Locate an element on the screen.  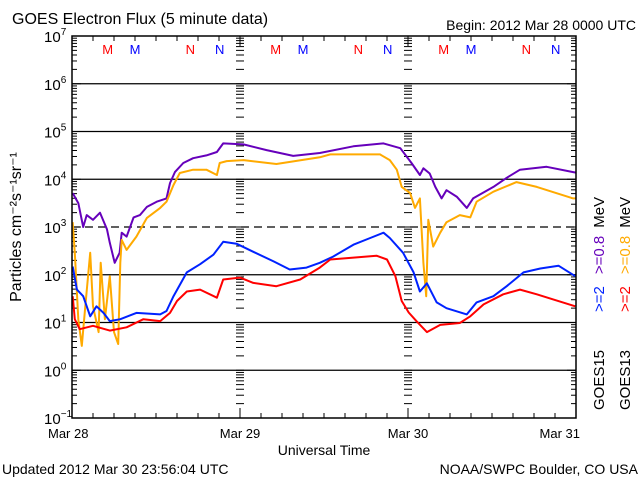
y-tick-label: 10⁴ is located at coordinates (55, 179).